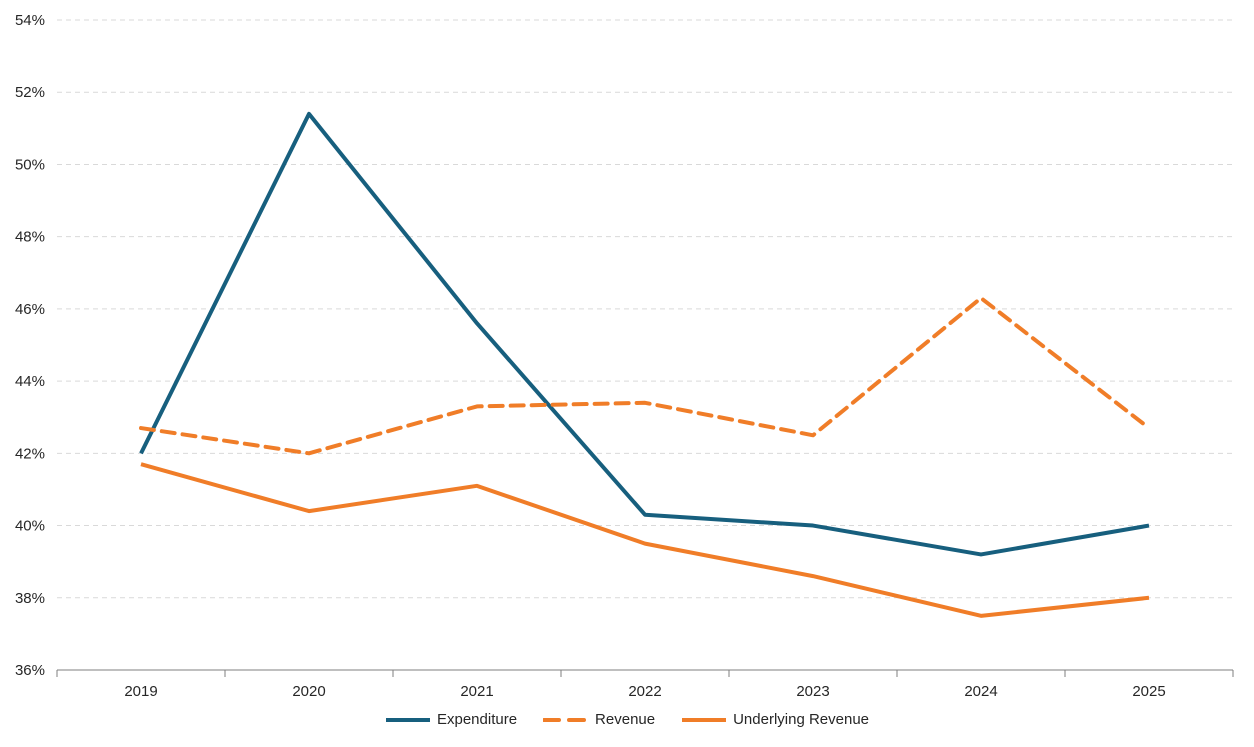  What do you see at coordinates (980, 691) in the screenshot?
I see `x-axis-label: 2024` at bounding box center [980, 691].